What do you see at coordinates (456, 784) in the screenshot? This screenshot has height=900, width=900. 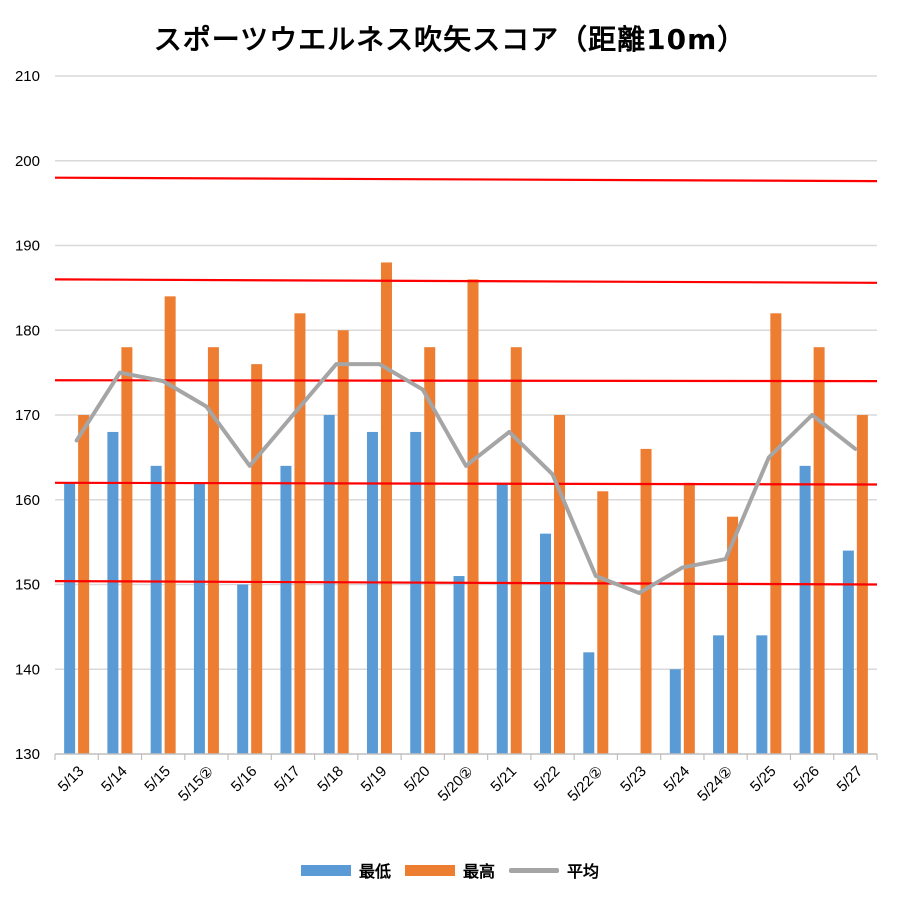 I see `x-tick-label-9: 5/20②` at bounding box center [456, 784].